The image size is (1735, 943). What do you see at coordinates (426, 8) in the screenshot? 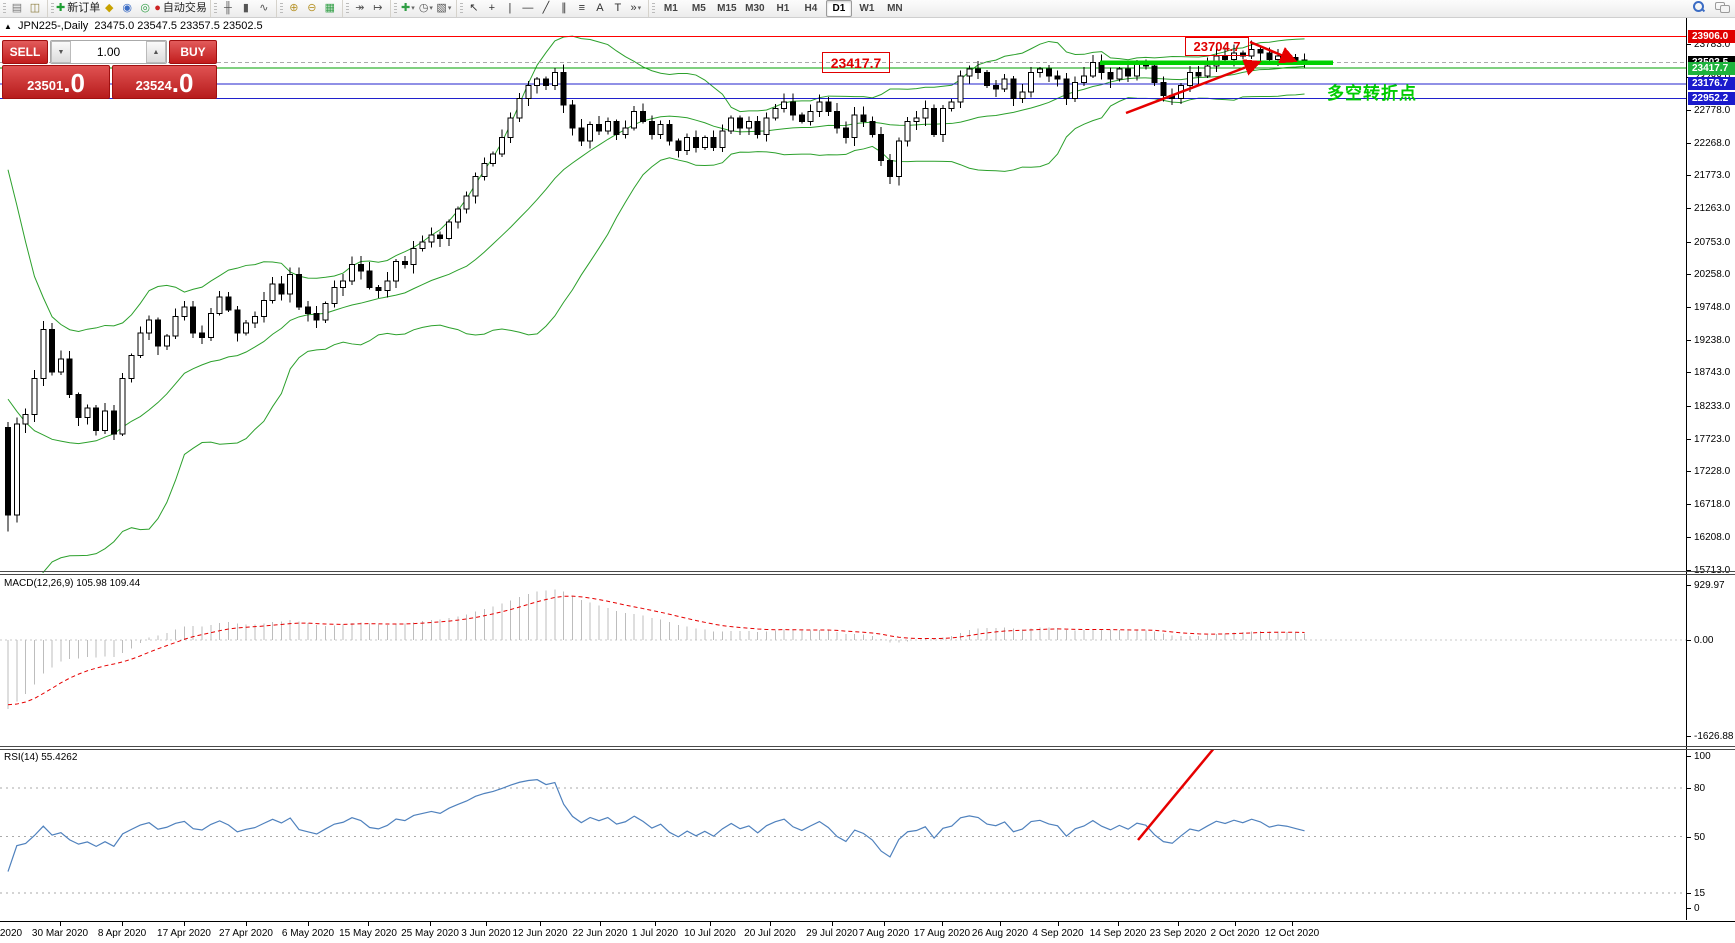
I see `periods-icon: ◷ ▾` at bounding box center [426, 8].